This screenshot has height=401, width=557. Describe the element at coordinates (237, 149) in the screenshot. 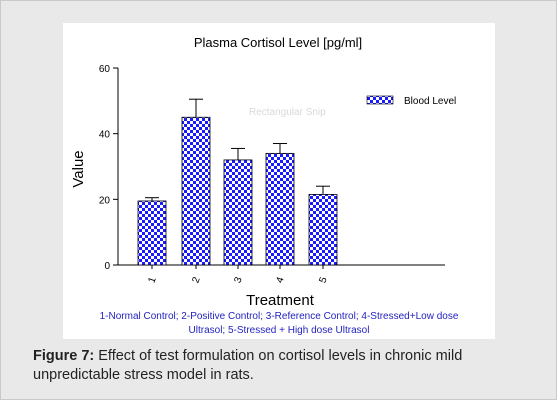

I see `error-bars` at that location.